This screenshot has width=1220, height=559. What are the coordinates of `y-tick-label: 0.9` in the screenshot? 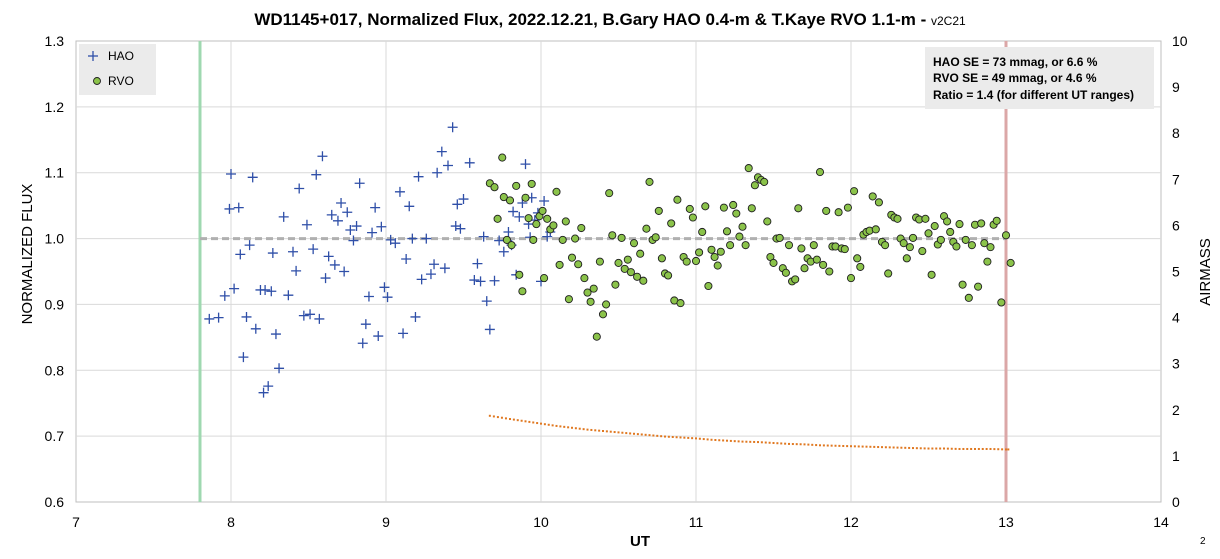 It's located at (55, 304).